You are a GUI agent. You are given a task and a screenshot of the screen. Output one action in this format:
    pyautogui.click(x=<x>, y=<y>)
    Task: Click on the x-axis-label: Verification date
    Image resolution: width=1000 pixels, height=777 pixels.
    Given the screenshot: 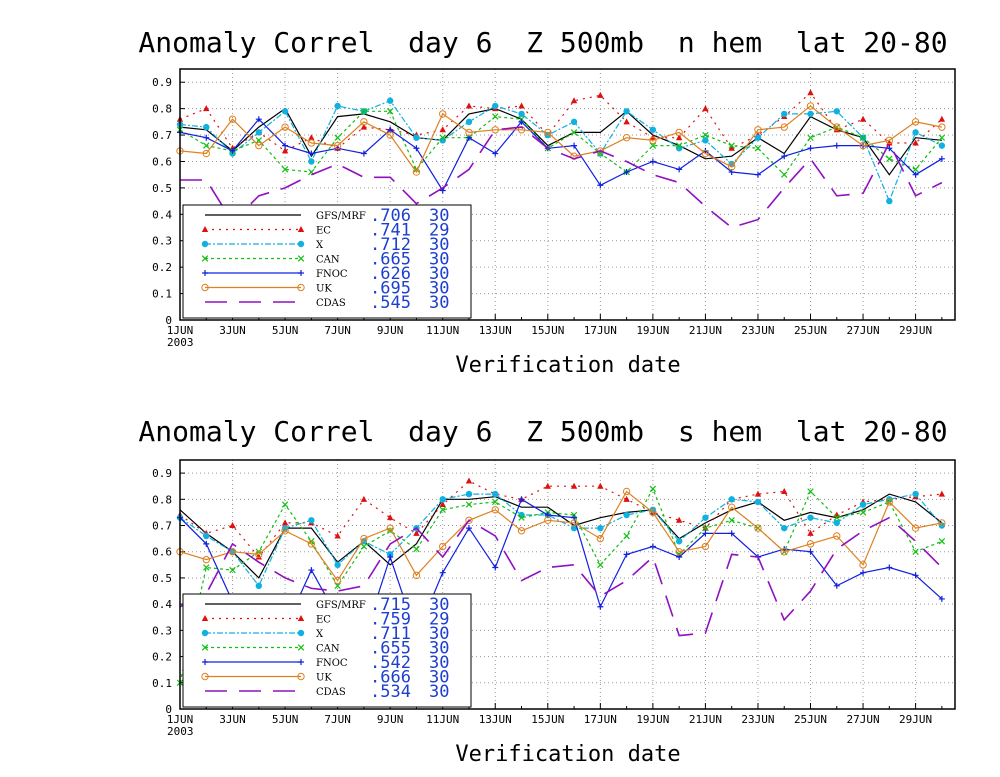 What is the action you would take?
    pyautogui.click(x=567, y=365)
    